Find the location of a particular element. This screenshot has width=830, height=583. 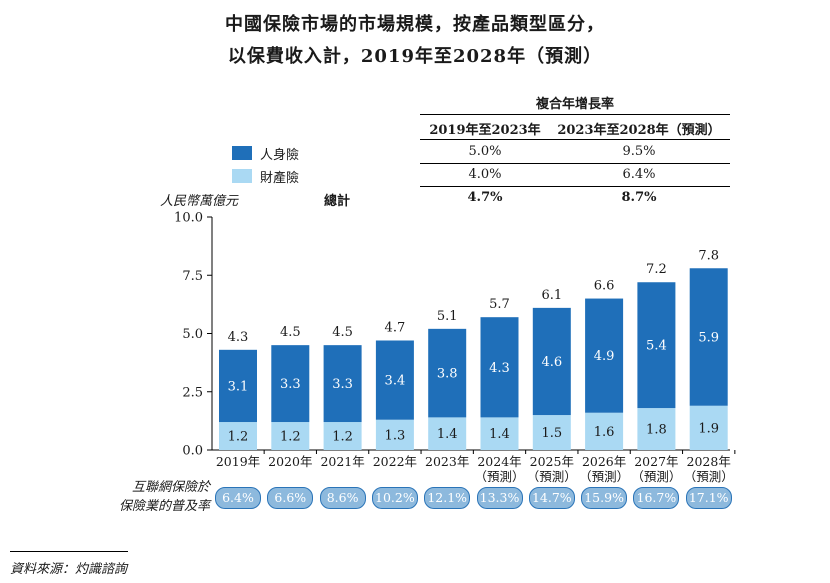

bar-property-value: 1.3 is located at coordinates (395, 435).